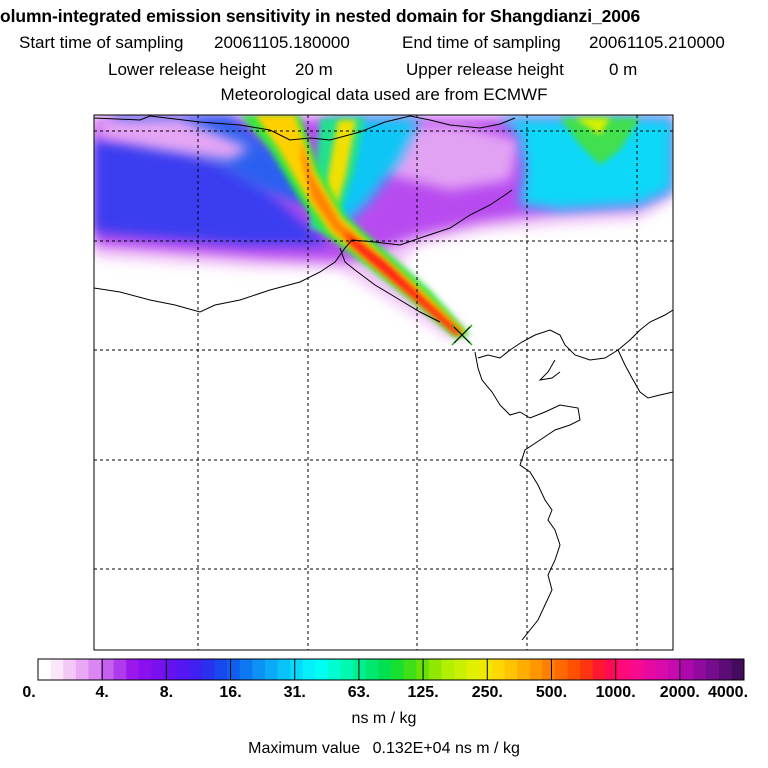  What do you see at coordinates (423, 692) in the screenshot?
I see `colorbar-tick-label: 125.` at bounding box center [423, 692].